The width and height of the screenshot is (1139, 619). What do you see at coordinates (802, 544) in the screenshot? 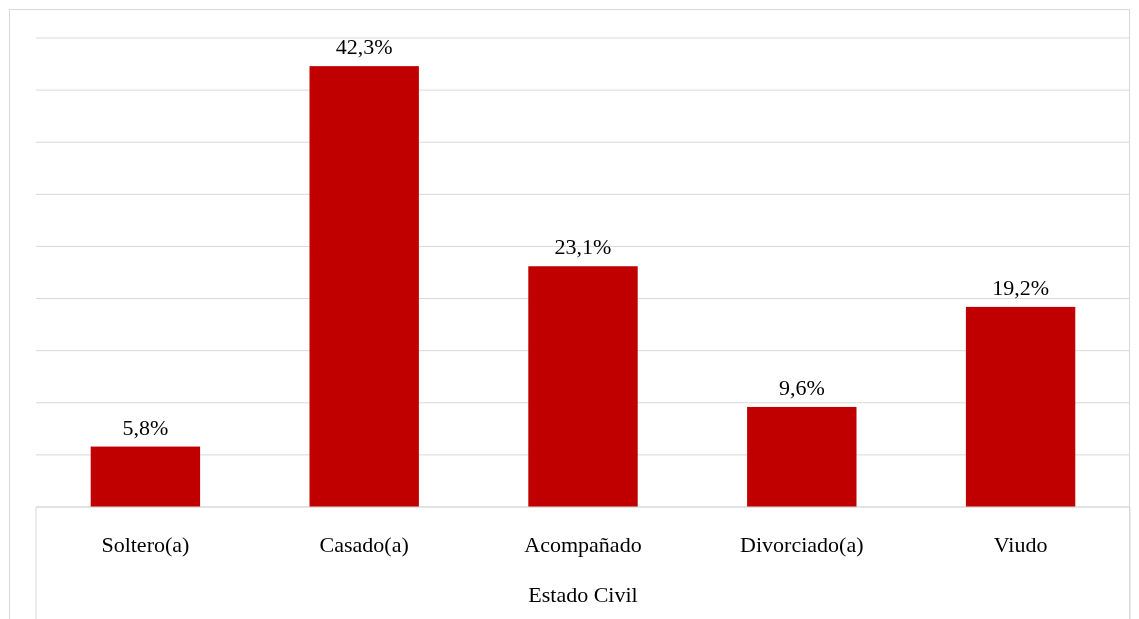
I see `x-tick-label: Divorciado(a)` at bounding box center [802, 544].